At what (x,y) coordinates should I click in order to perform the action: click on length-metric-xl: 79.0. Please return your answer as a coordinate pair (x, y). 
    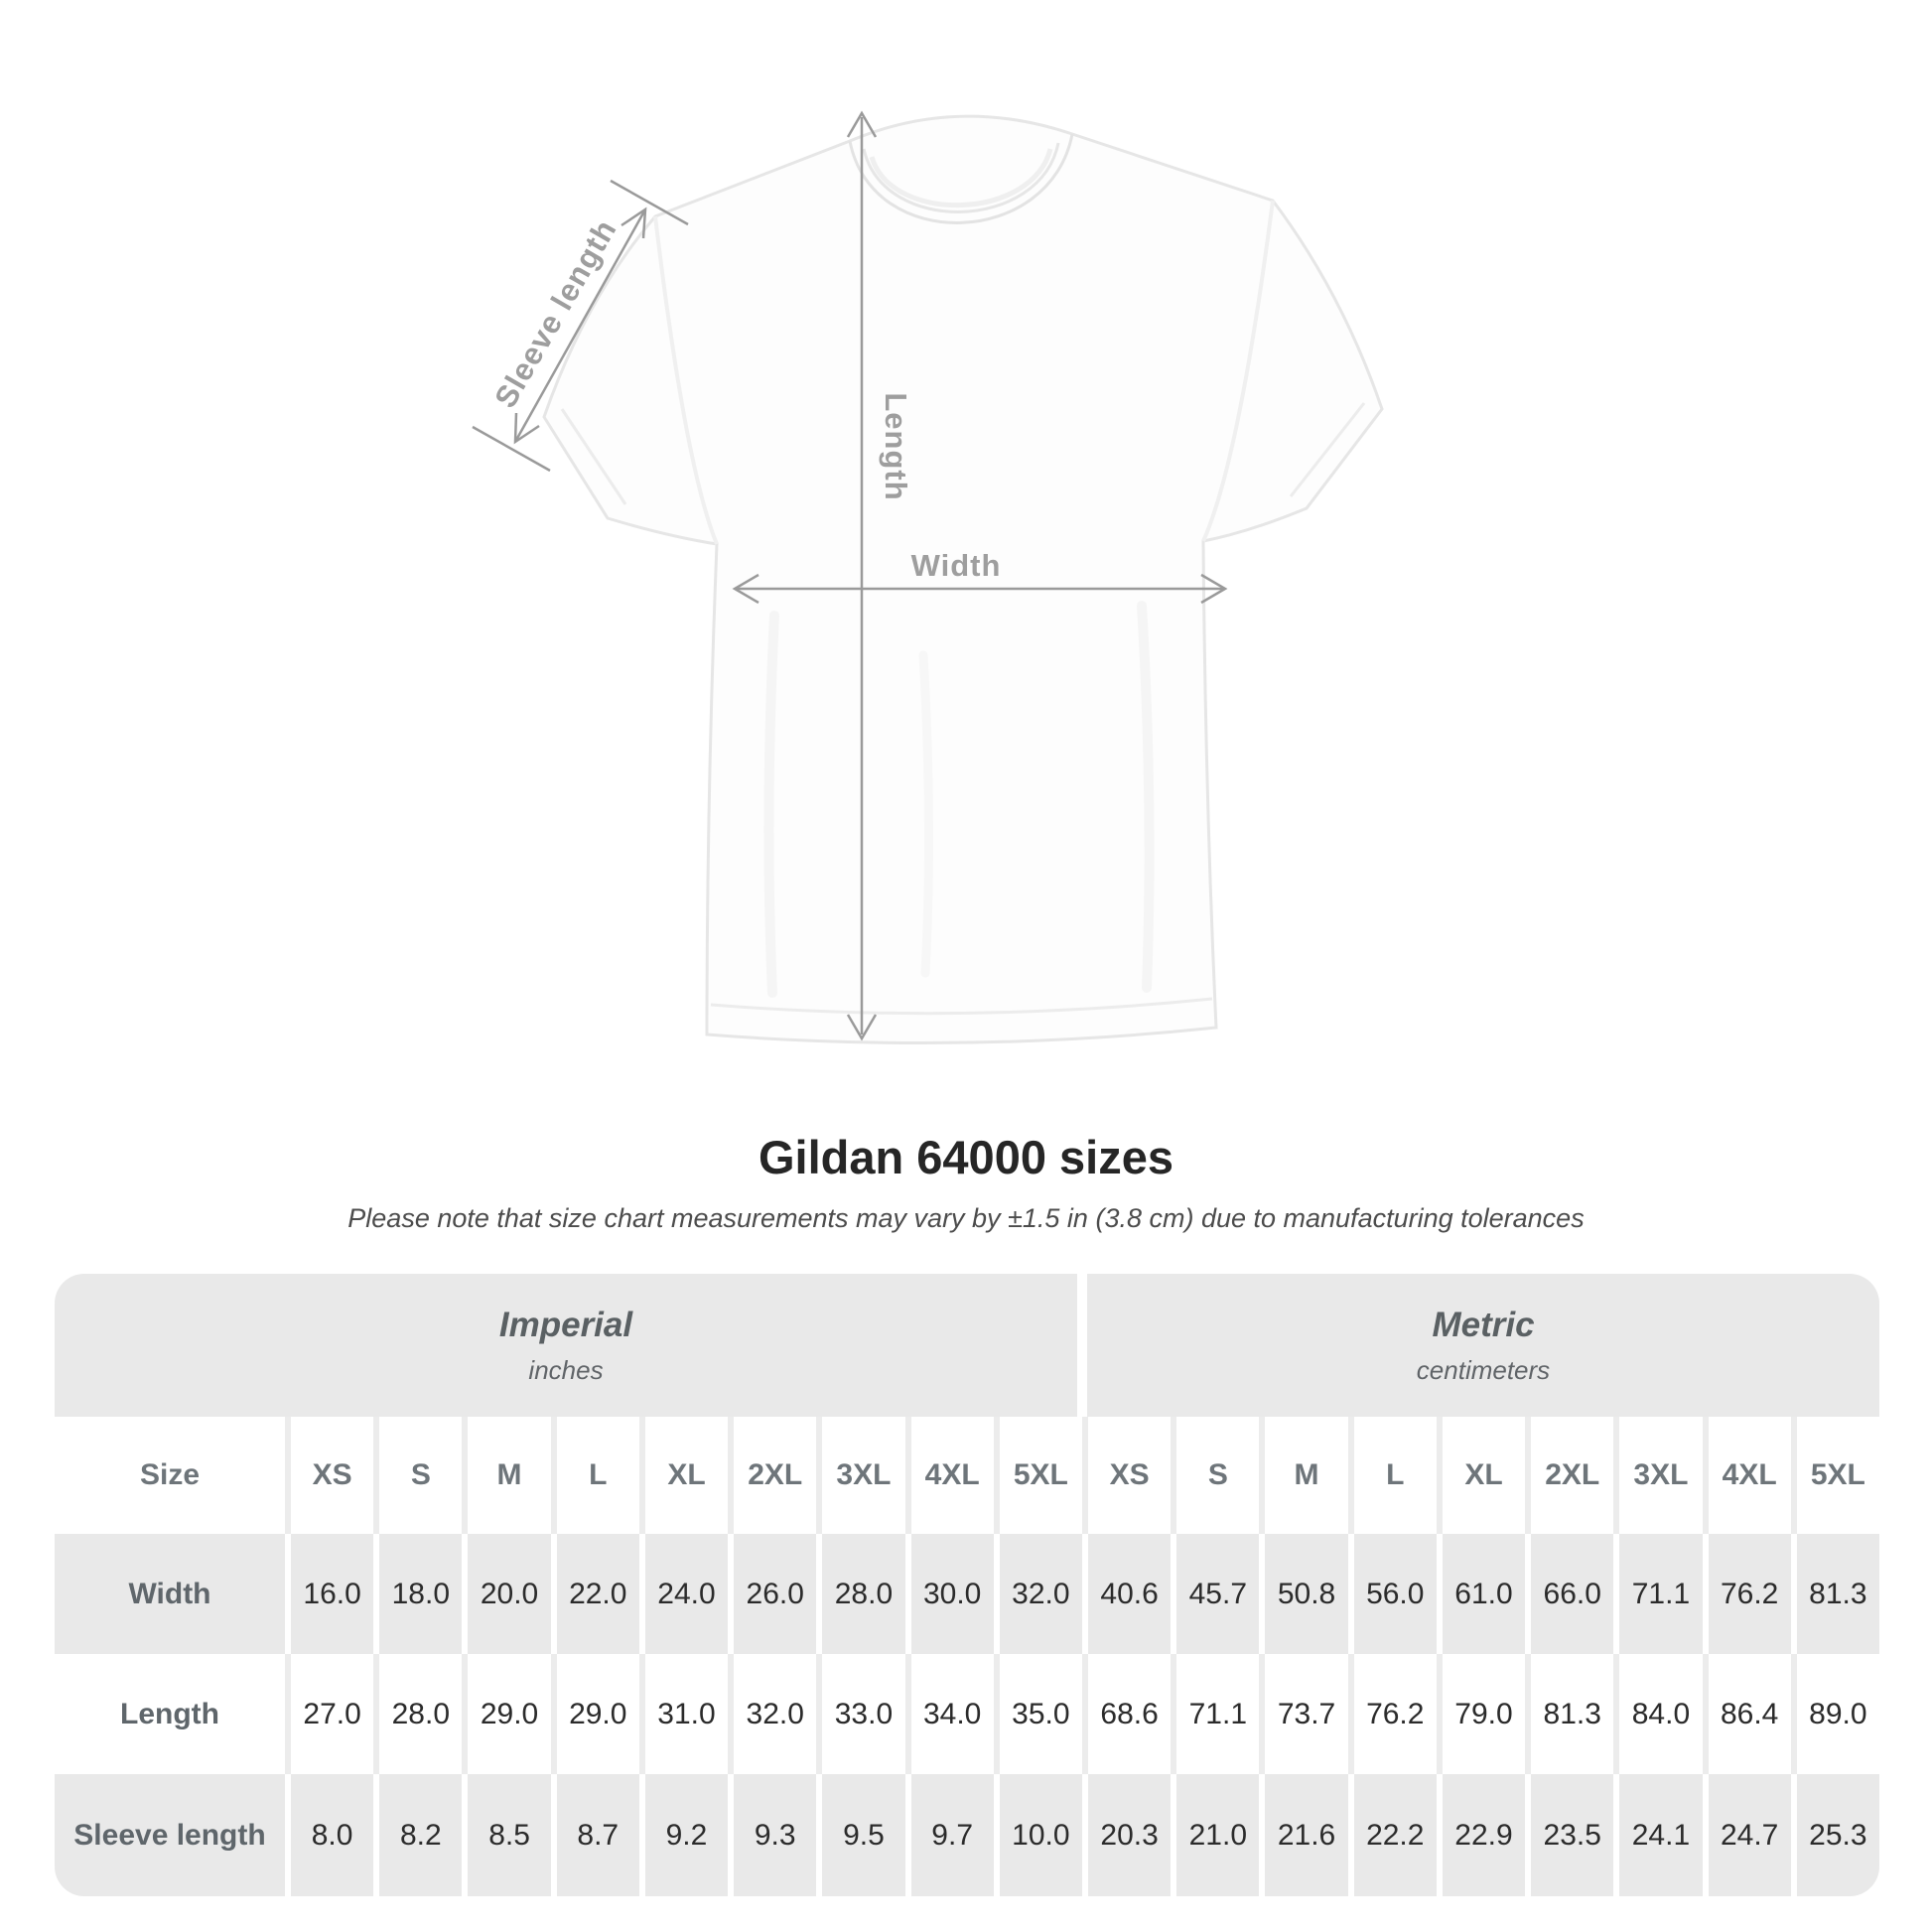
    Looking at the image, I should click on (1480, 1714).